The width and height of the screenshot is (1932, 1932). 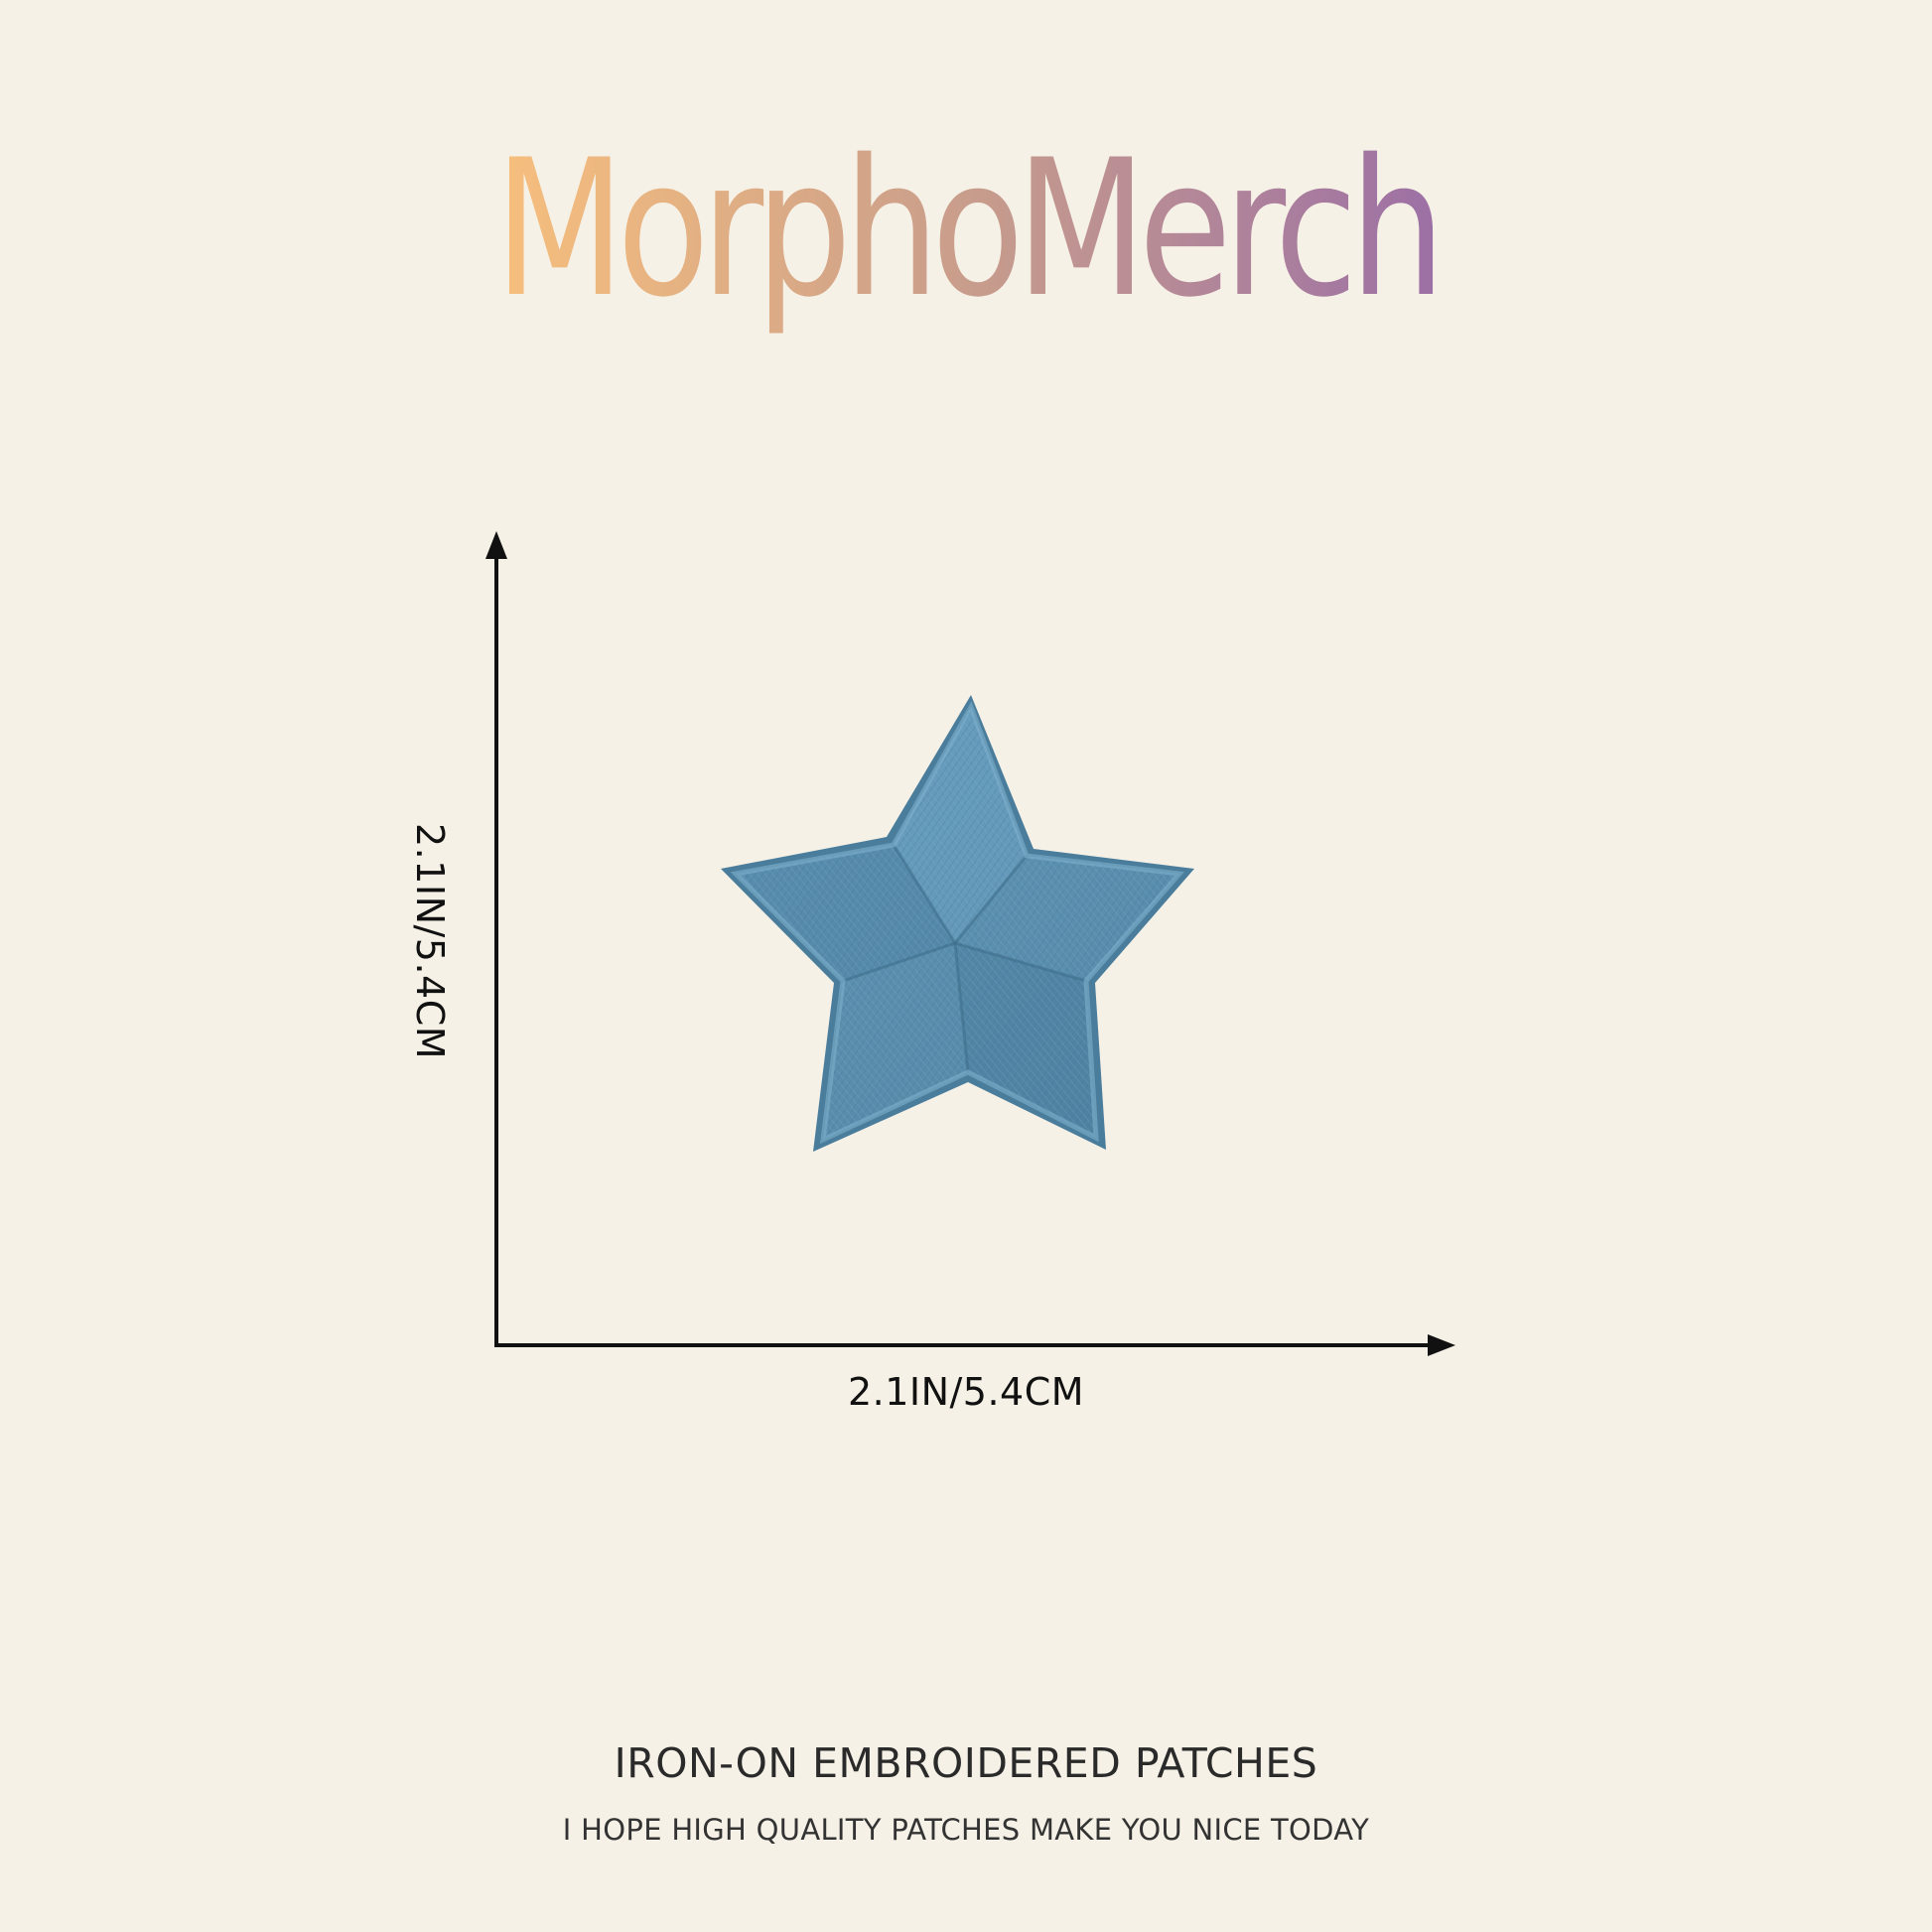 What do you see at coordinates (975, 1345) in the screenshot?
I see `horizontal-dimension-arrow` at bounding box center [975, 1345].